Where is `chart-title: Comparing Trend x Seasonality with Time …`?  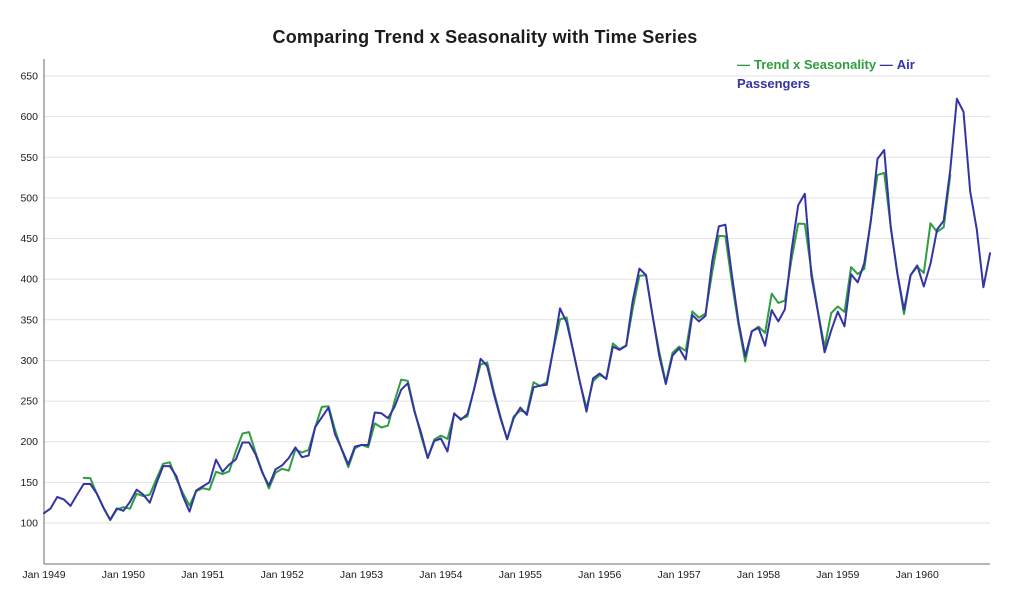 chart-title: Comparing Trend x Seasonality with Time … is located at coordinates (485, 37).